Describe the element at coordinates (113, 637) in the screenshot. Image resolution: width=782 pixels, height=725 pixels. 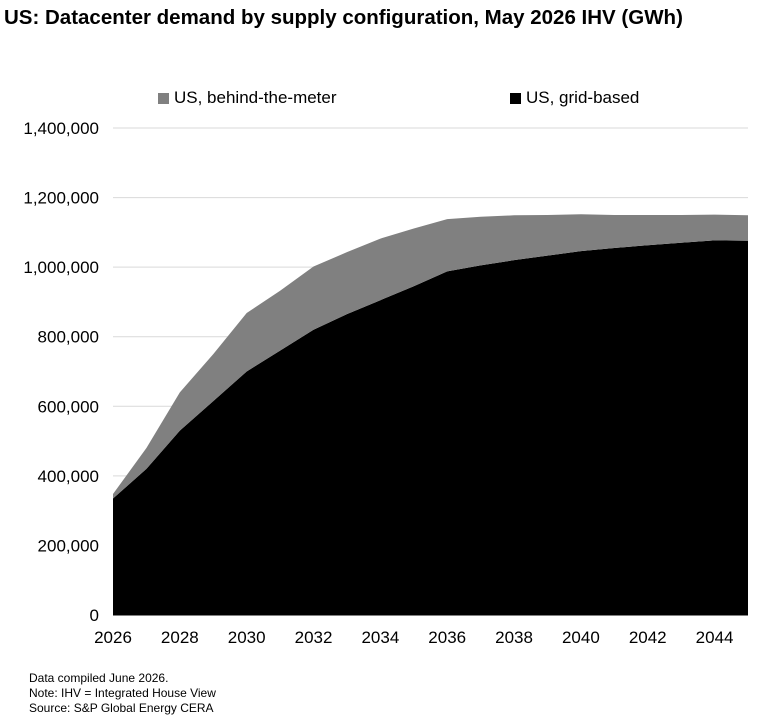
I see `x-tick-label: 2026` at that location.